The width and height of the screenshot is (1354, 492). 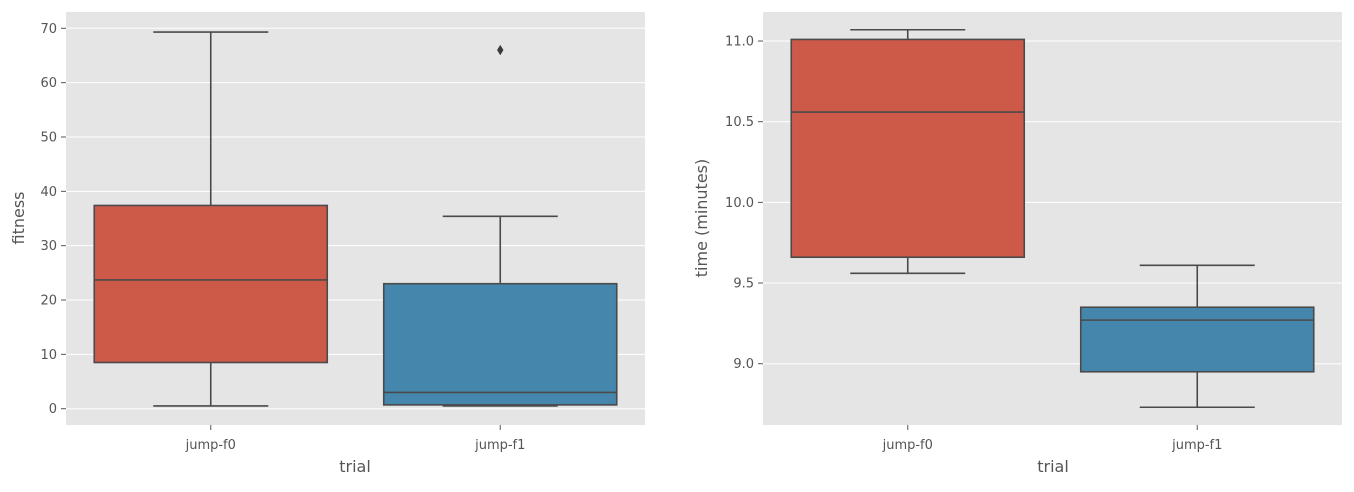 I want to click on fitness-y-tick-label: 40, so click(x=48, y=192).